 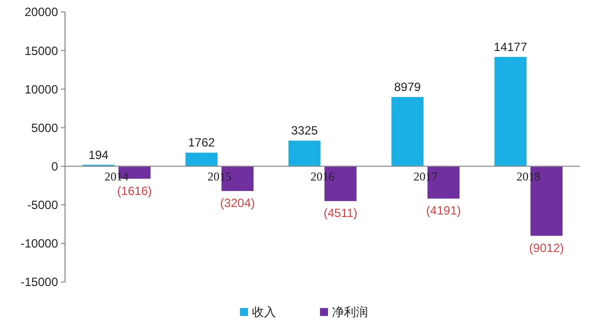 What do you see at coordinates (54, 166) in the screenshot?
I see `y-tick-label: 0` at bounding box center [54, 166].